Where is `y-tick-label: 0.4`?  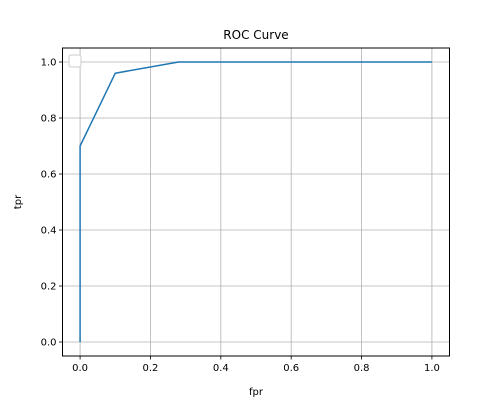 y-tick-label: 0.4 is located at coordinates (49, 231).